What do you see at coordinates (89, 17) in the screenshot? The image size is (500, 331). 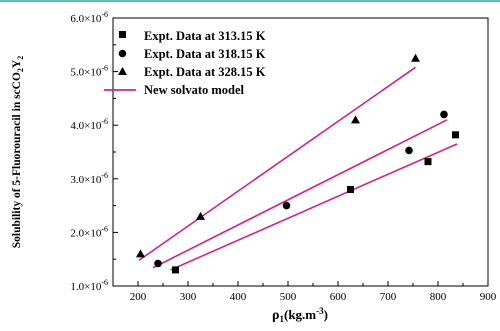 I see `y-tick-label: 6.0×10⁻⁶` at bounding box center [89, 17].